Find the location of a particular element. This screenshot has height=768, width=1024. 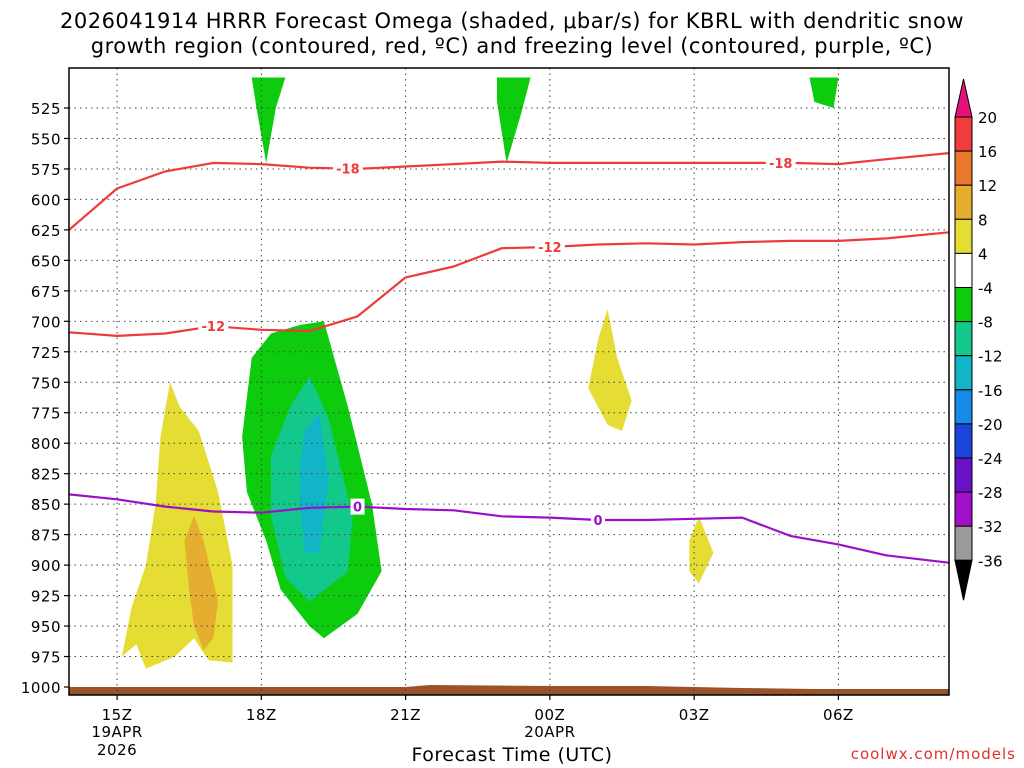

colorbar-label: -32 is located at coordinates (990, 527).